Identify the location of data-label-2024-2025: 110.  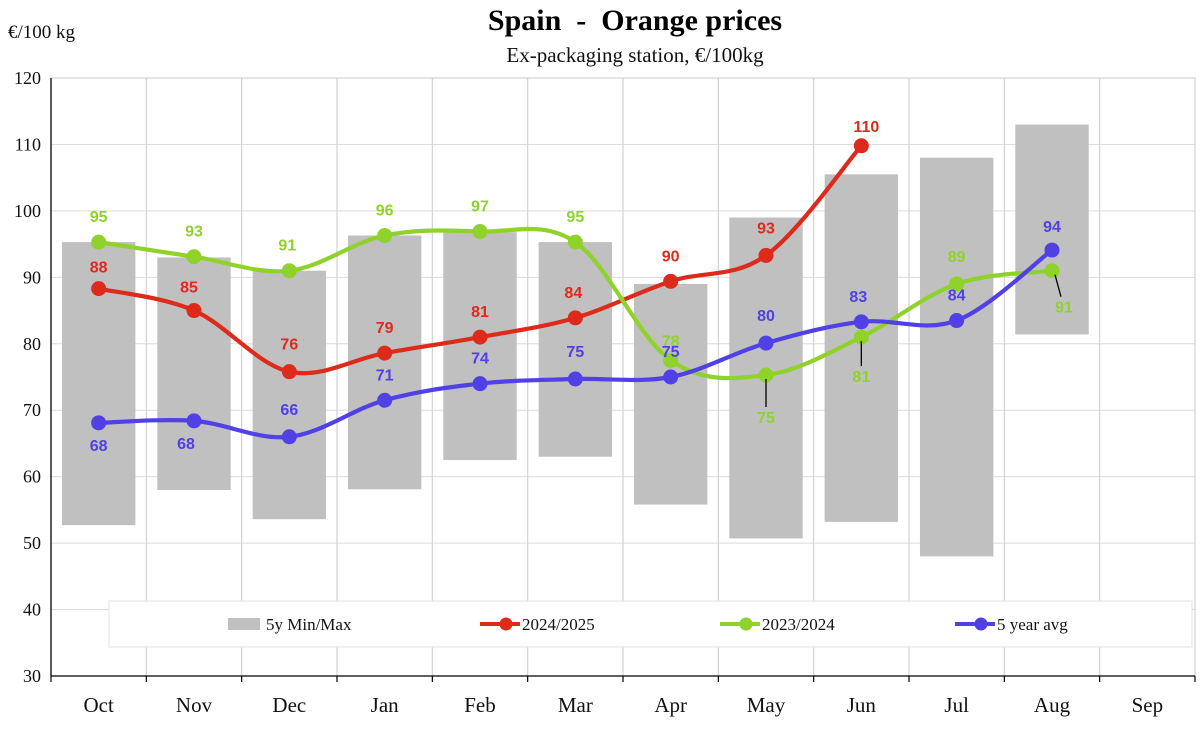
(866, 127).